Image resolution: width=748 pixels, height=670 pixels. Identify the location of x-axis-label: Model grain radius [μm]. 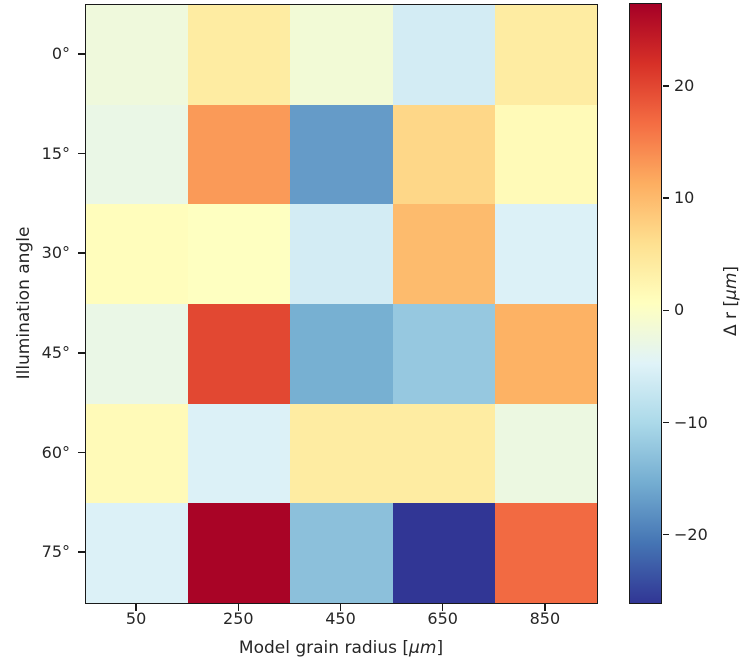
(341, 648).